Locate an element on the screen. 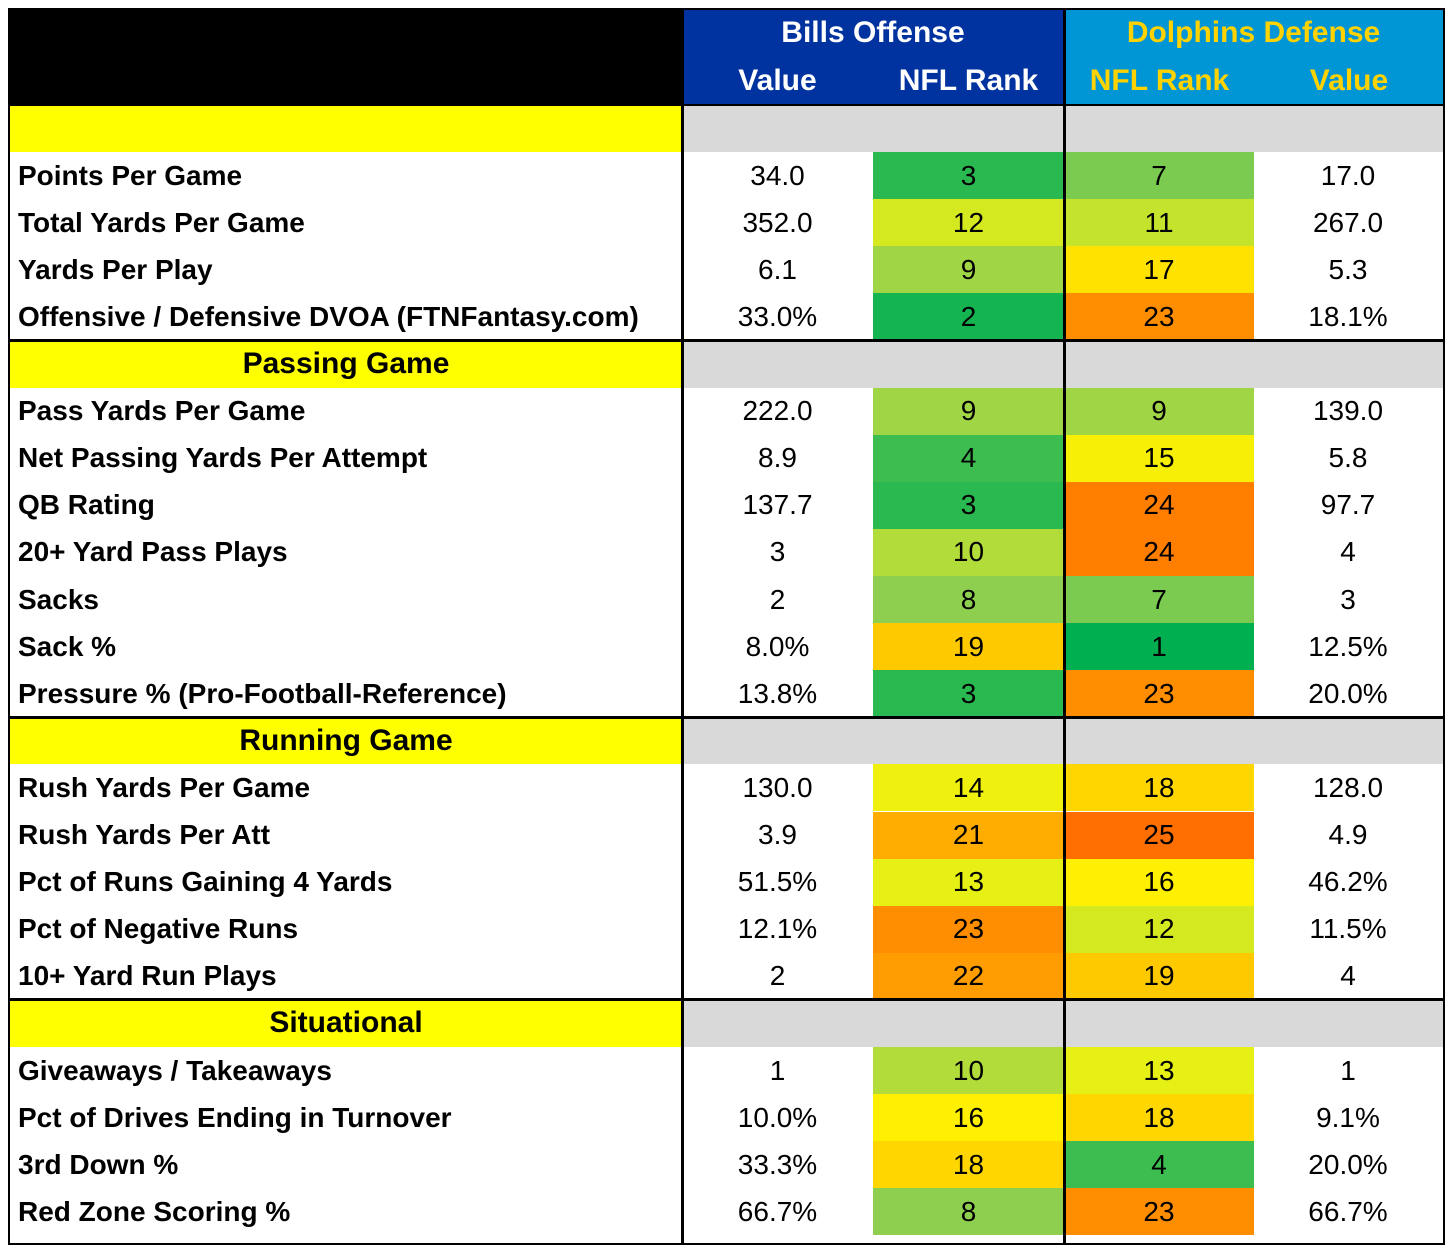 The width and height of the screenshot is (1456, 1253). table-row: 3rd Down % 33.3% 18 4 20.0% is located at coordinates (726, 1165).